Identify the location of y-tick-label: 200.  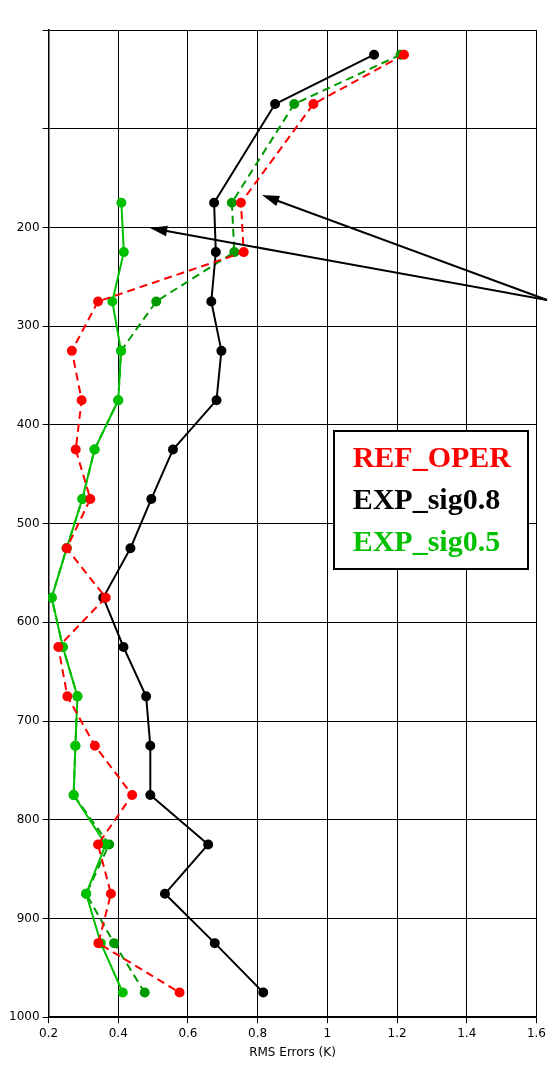
(28, 226).